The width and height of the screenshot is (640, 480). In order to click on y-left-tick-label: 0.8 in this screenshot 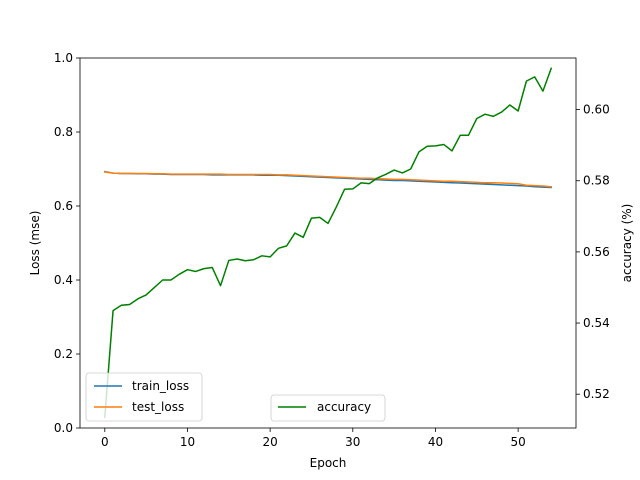, I will do `click(63, 132)`.